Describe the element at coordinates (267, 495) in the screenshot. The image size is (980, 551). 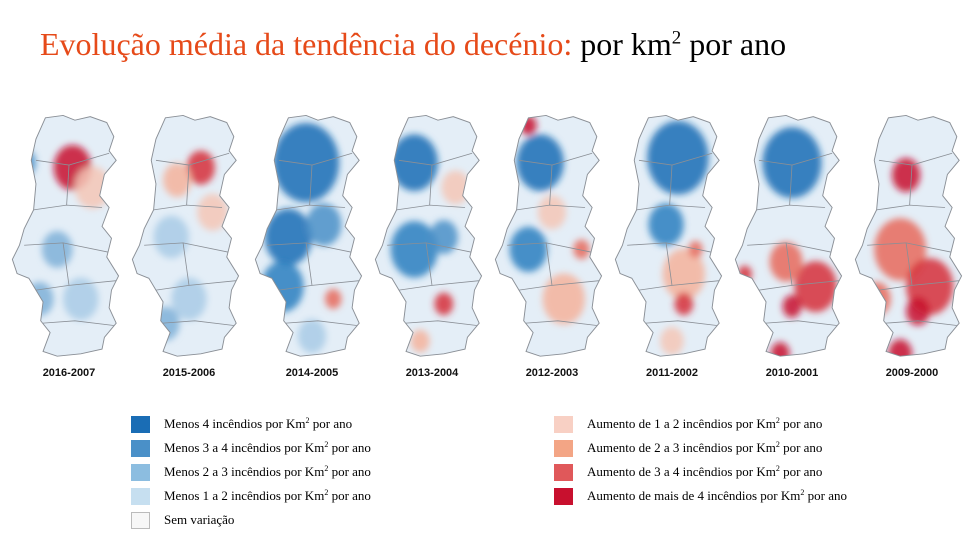
I see `legend-label: Menos 1 a 2 incêndios por Km2 por ano` at that location.